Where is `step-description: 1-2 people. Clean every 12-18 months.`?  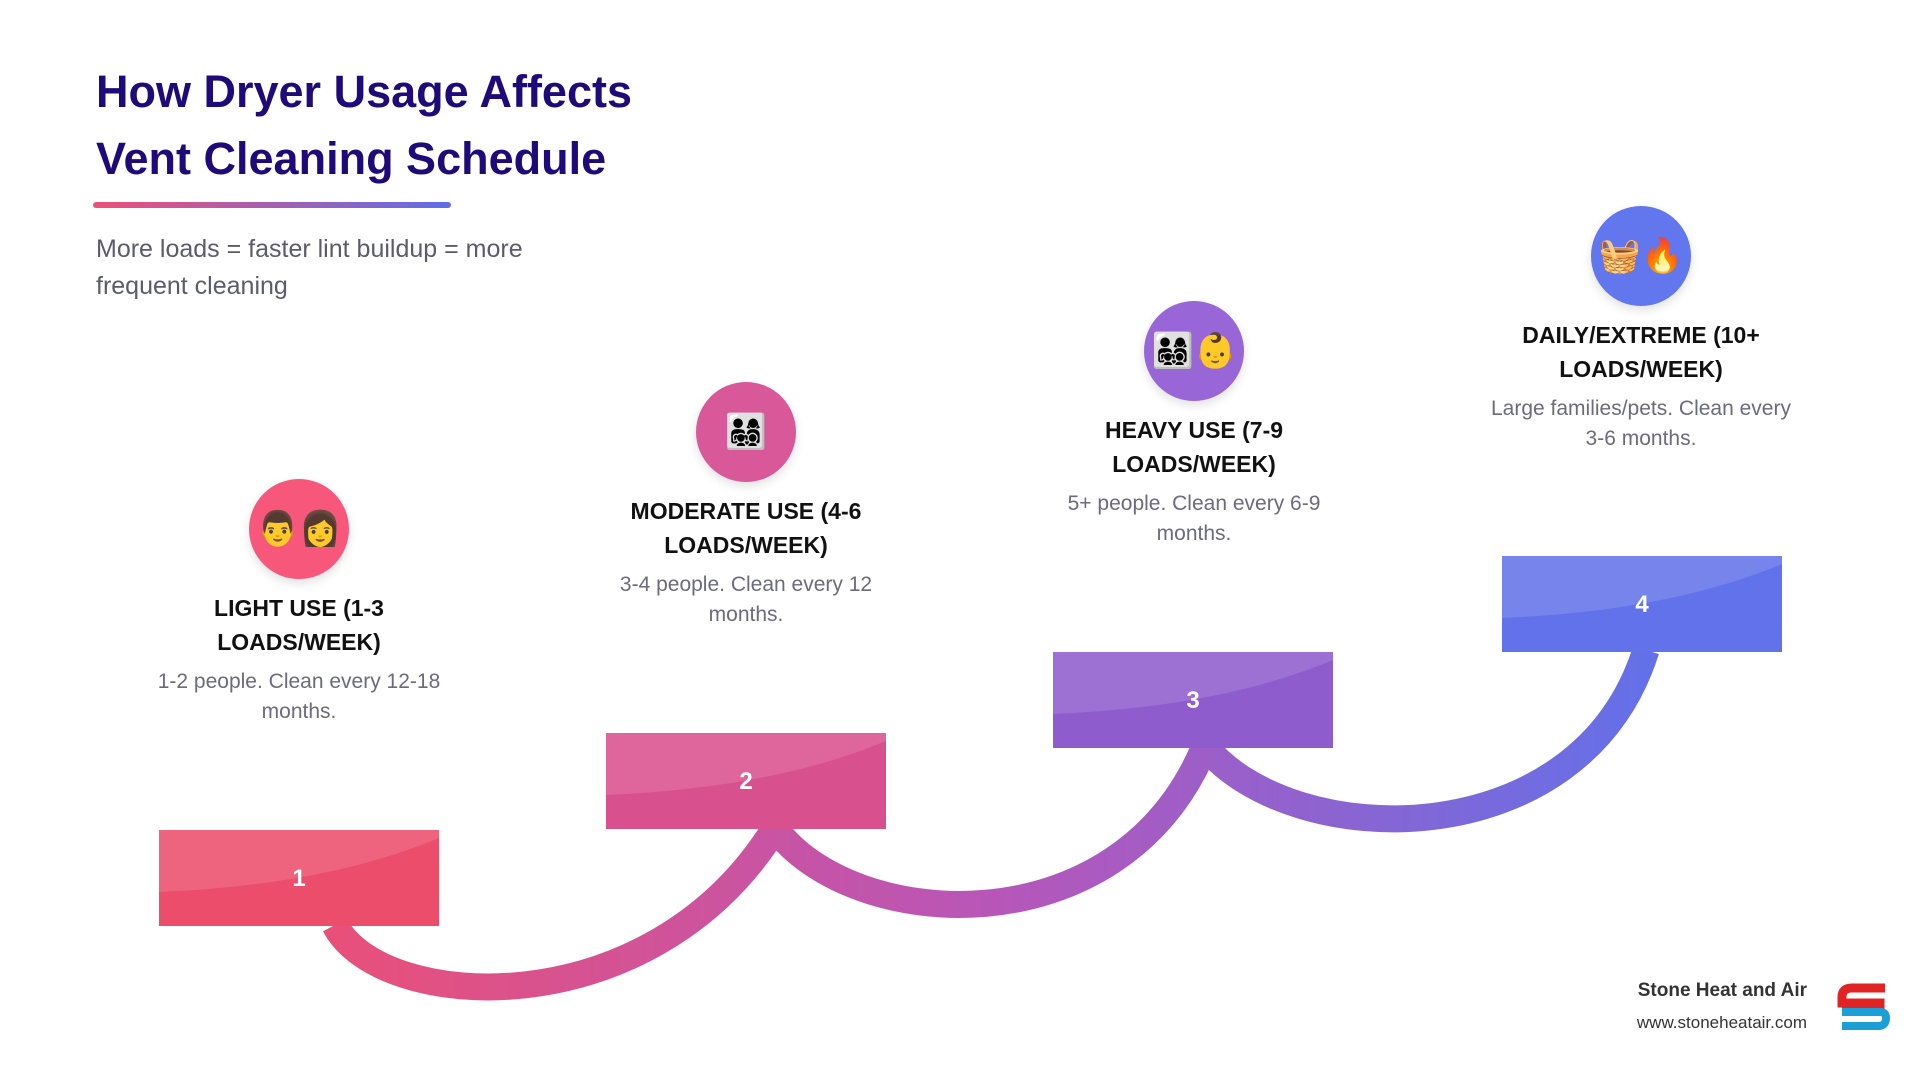 step-description: 1-2 people. Clean every 12-18 months. is located at coordinates (299, 696).